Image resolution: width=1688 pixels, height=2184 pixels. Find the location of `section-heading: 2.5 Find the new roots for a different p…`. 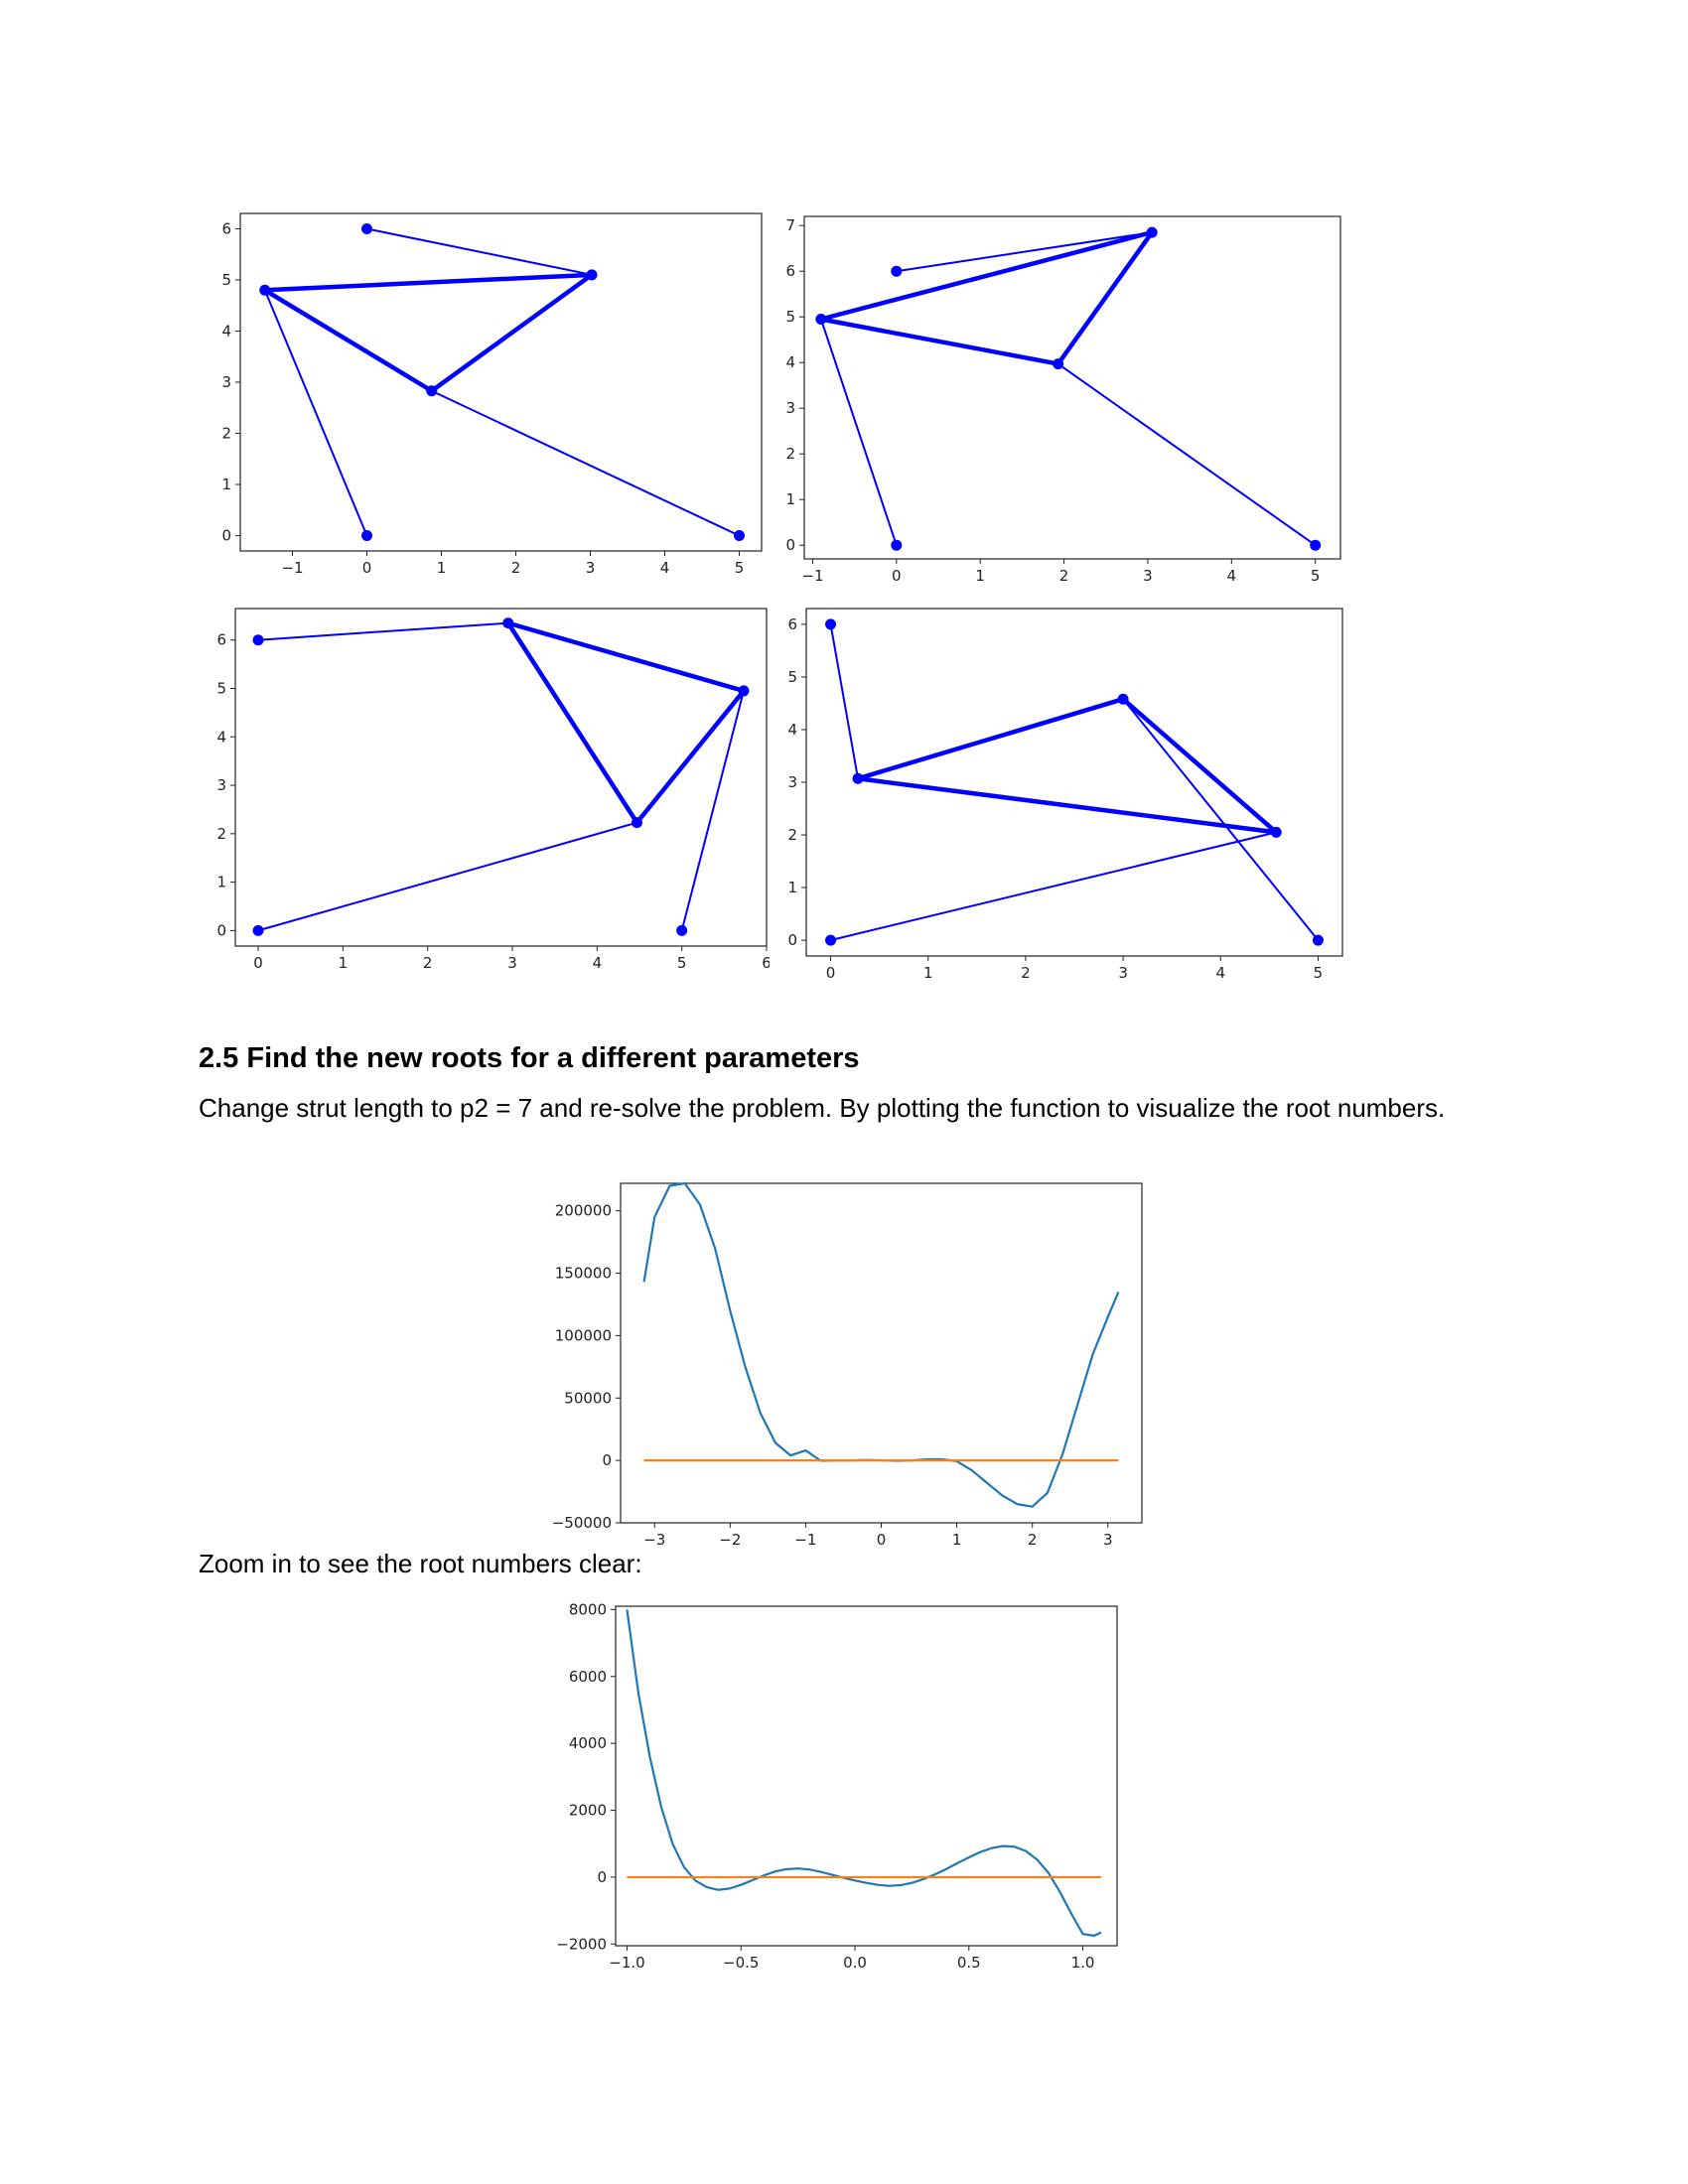

section-heading: 2.5 Find the new roots for a different p… is located at coordinates (529, 1058).